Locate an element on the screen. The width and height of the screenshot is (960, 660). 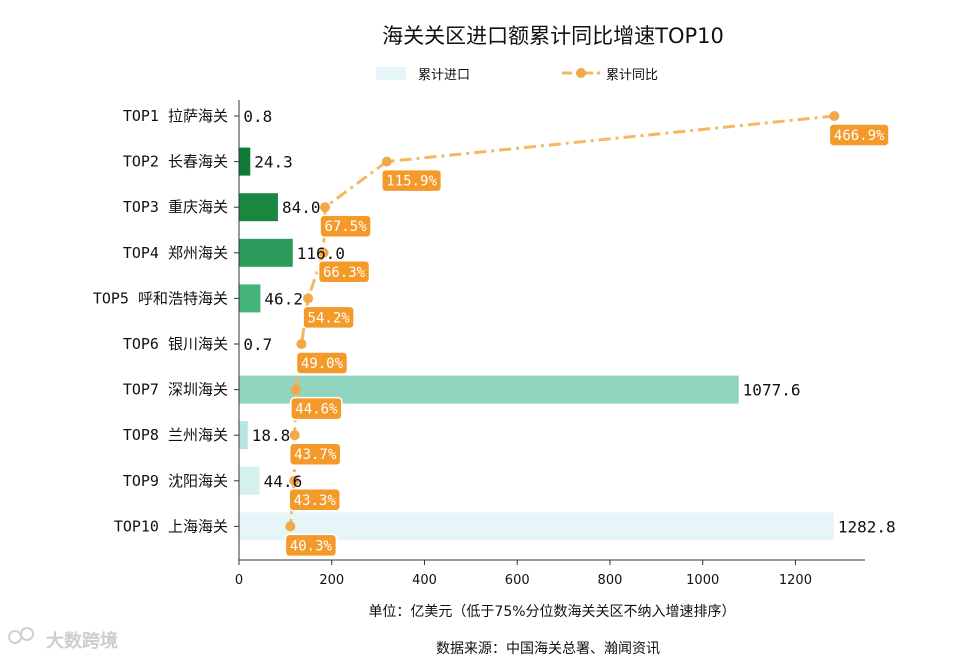
yoy-label: 40.3% is located at coordinates (311, 546).